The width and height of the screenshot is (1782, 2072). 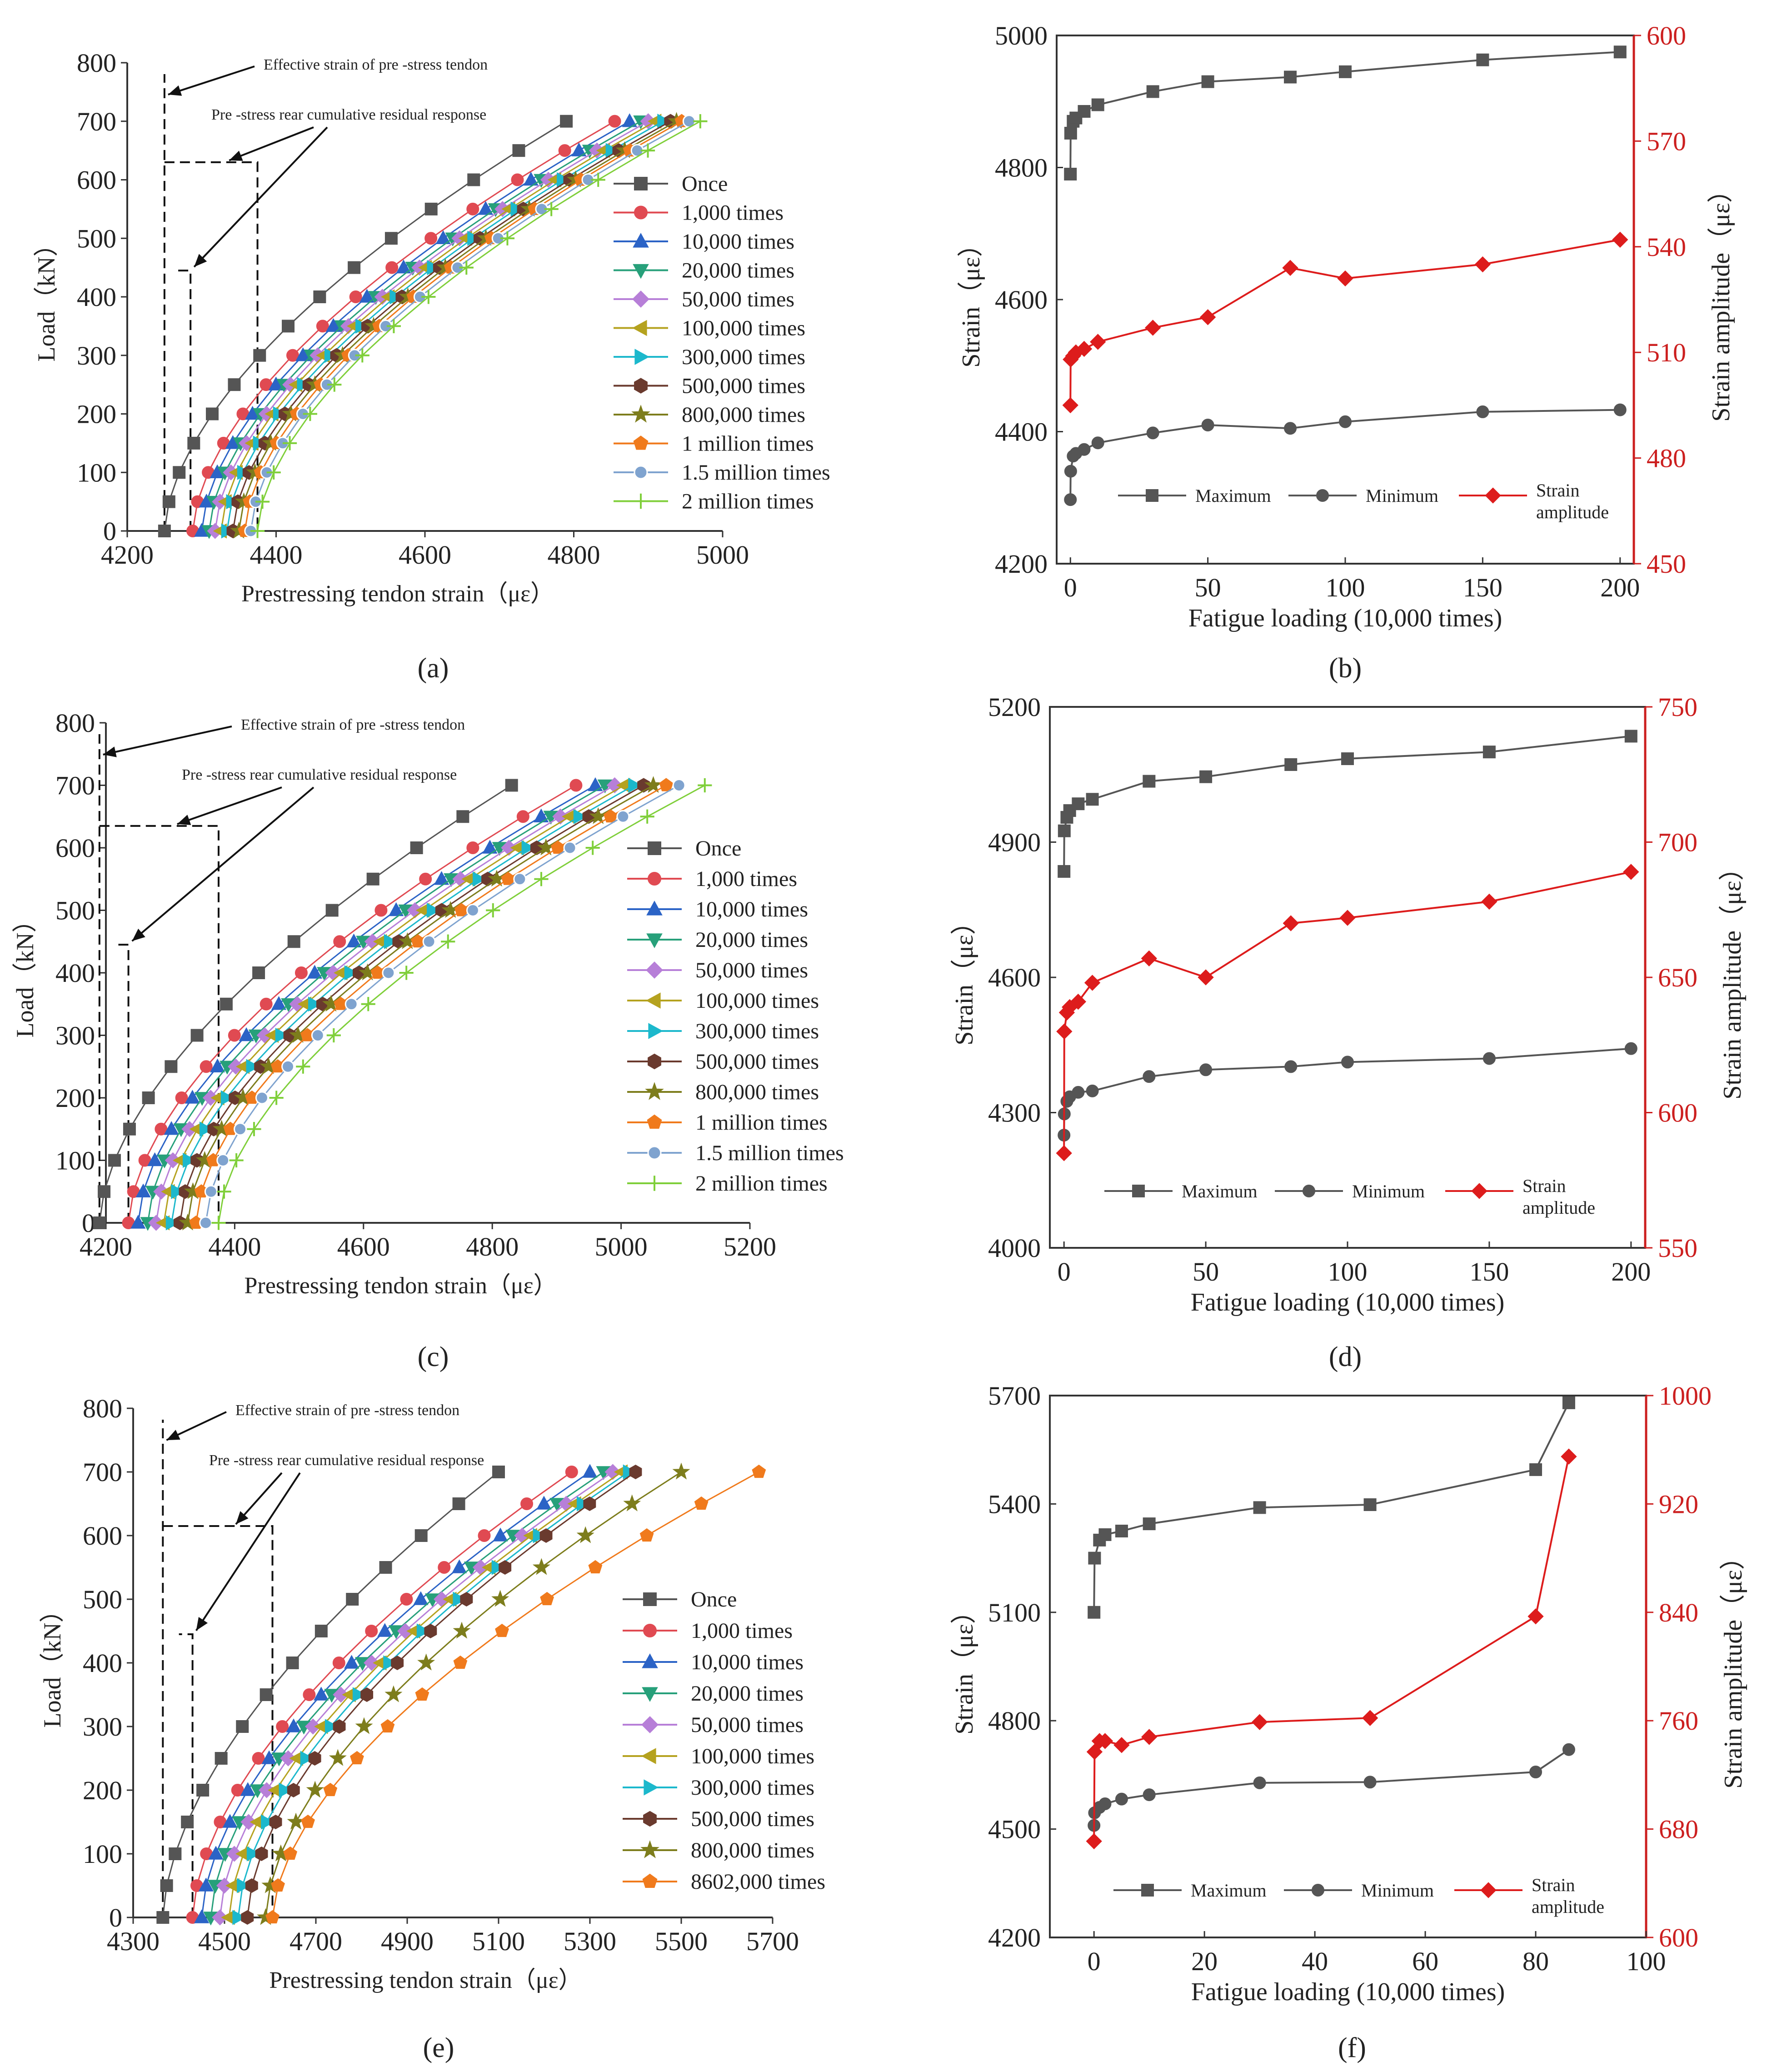 What do you see at coordinates (425, 1980) in the screenshot?
I see `x-axis-title: Prestressing tendon strain（με）` at bounding box center [425, 1980].